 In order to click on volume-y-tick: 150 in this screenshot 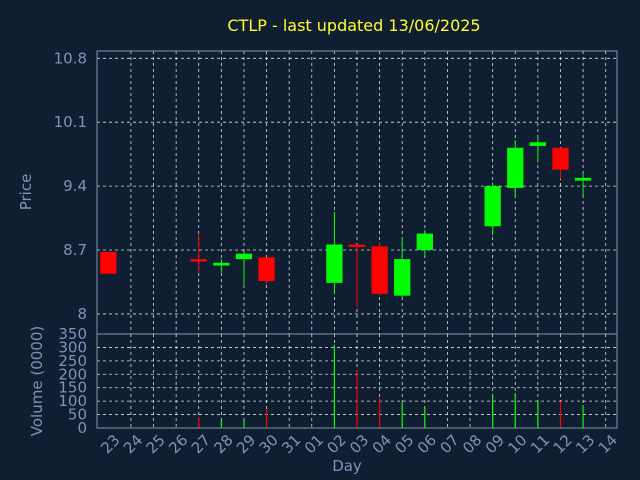, I will do `click(72, 388)`.